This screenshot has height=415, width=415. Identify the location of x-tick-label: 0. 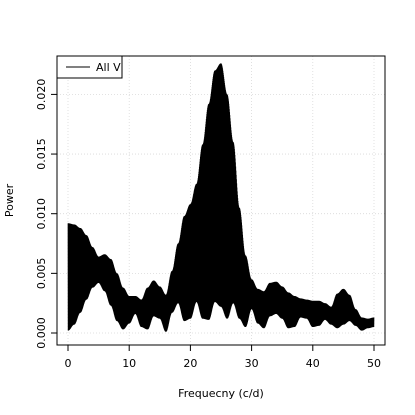
(68, 363).